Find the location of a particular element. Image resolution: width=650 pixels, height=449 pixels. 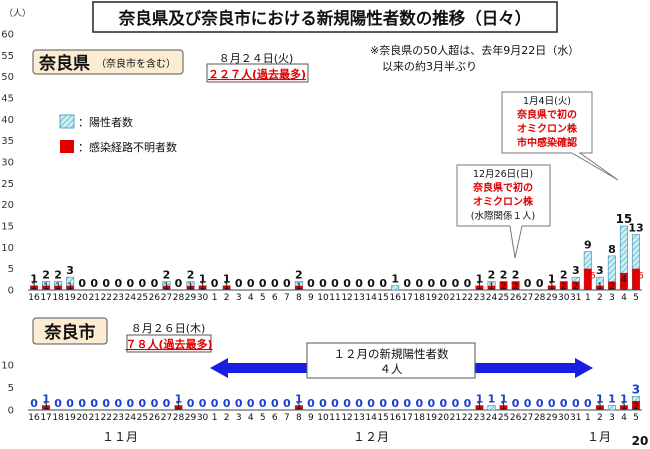

pref-x-tick-label: 9 is located at coordinates (311, 298).